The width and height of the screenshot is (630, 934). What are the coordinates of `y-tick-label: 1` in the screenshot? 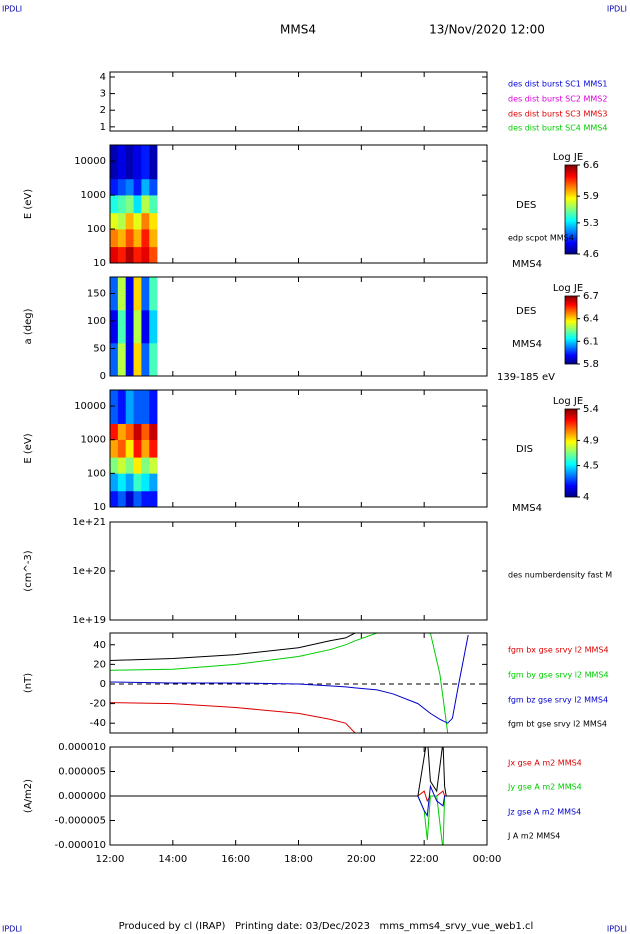 It's located at (103, 127).